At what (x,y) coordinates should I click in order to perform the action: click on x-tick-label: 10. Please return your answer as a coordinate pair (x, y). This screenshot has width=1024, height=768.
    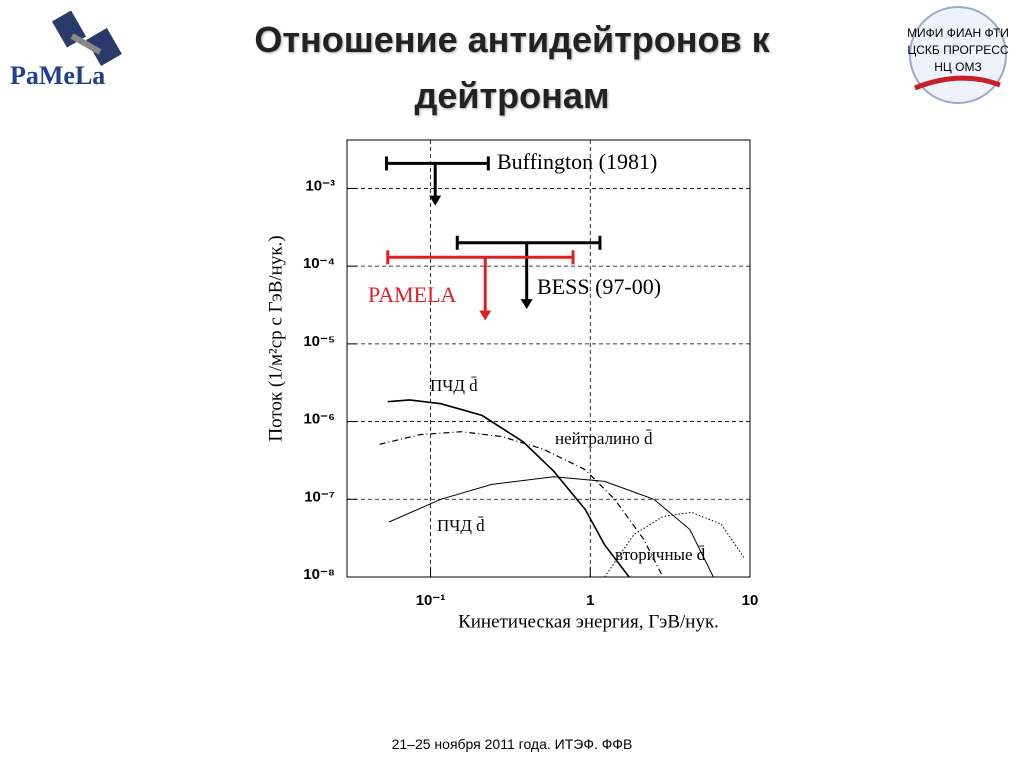
    Looking at the image, I should click on (750, 600).